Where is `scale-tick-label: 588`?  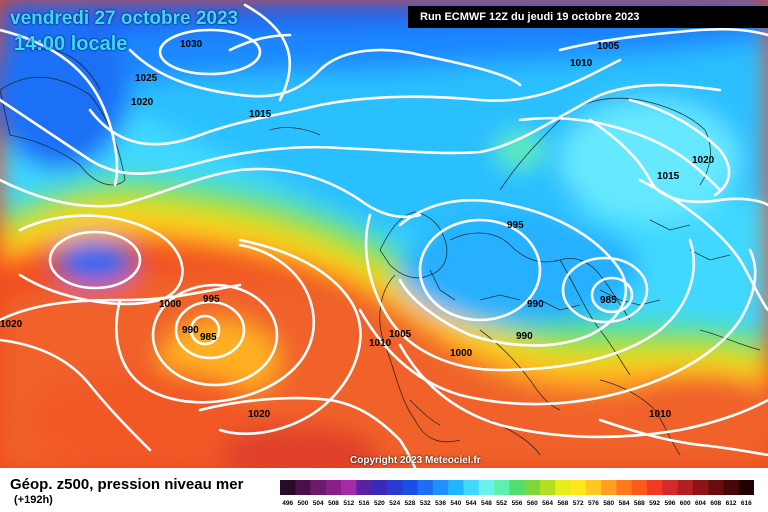 scale-tick-label: 588 is located at coordinates (639, 503).